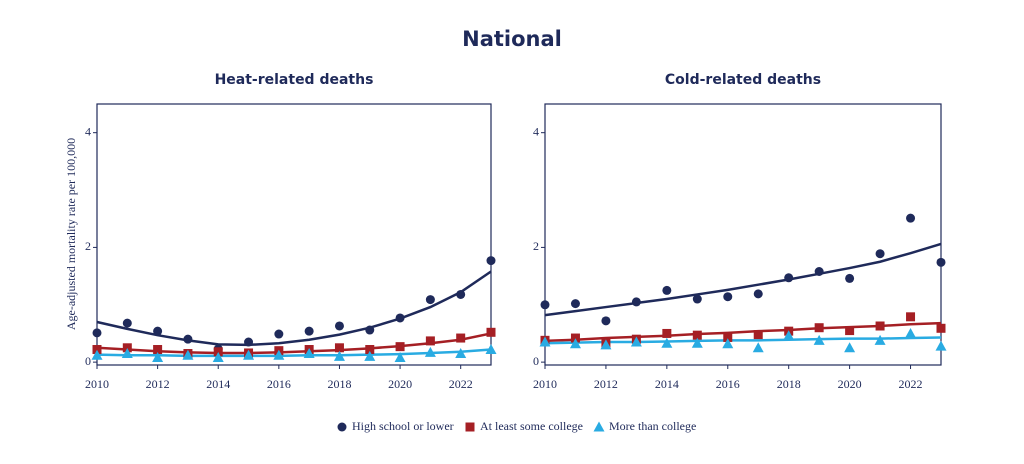 This screenshot has width=1024, height=464. Describe the element at coordinates (403, 426) in the screenshot. I see `legend-label: High school or lower` at that location.